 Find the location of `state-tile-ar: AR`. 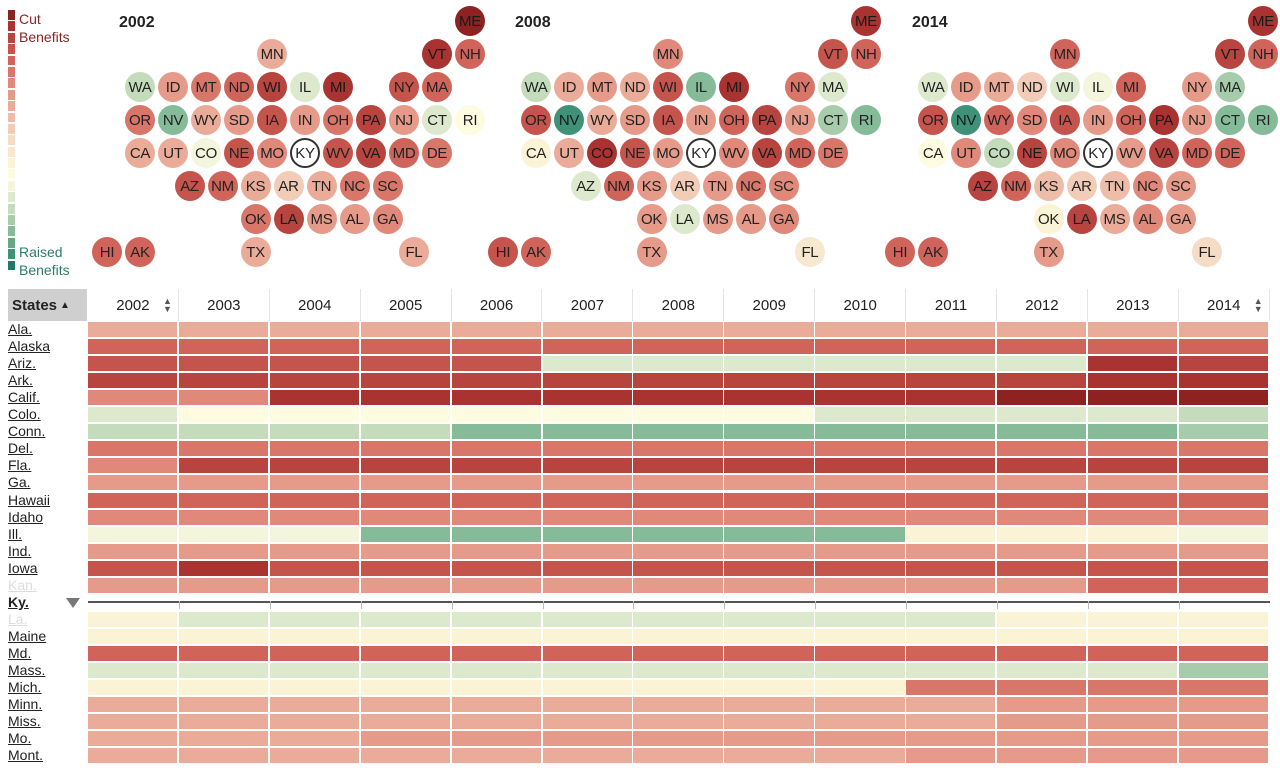

state-tile-ar: AR is located at coordinates (684, 186).